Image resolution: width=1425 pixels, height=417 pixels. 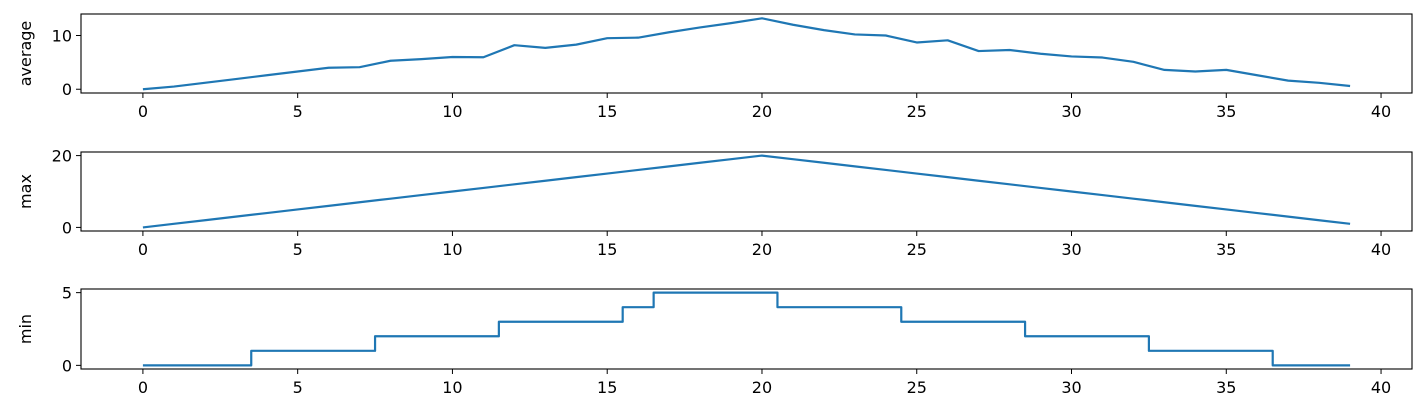 What do you see at coordinates (25, 329) in the screenshot?
I see `min-ylabel: min` at bounding box center [25, 329].